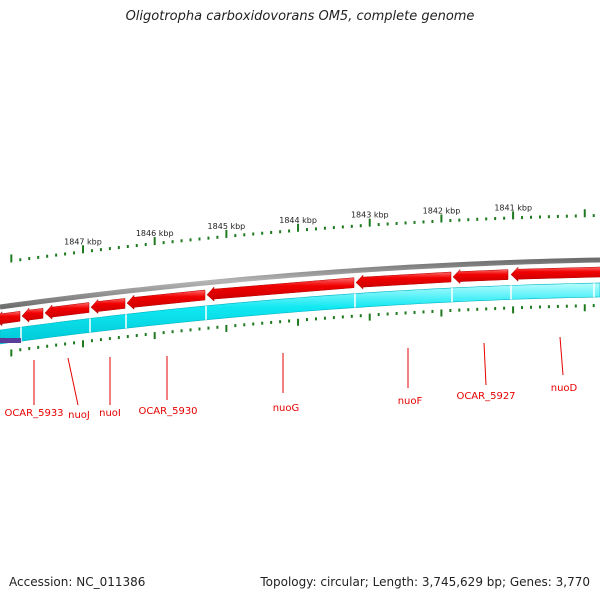 The width and height of the screenshot is (600, 600). I want to click on gene-label: nuoF, so click(410, 401).